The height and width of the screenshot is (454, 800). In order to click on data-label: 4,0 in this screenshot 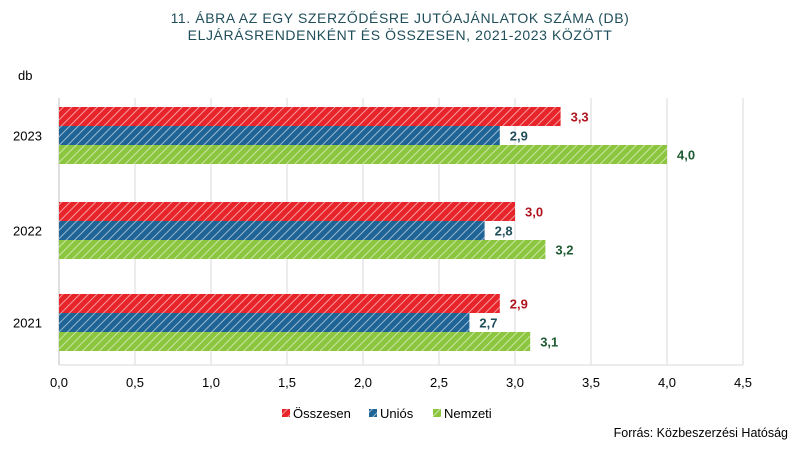, I will do `click(686, 155)`.